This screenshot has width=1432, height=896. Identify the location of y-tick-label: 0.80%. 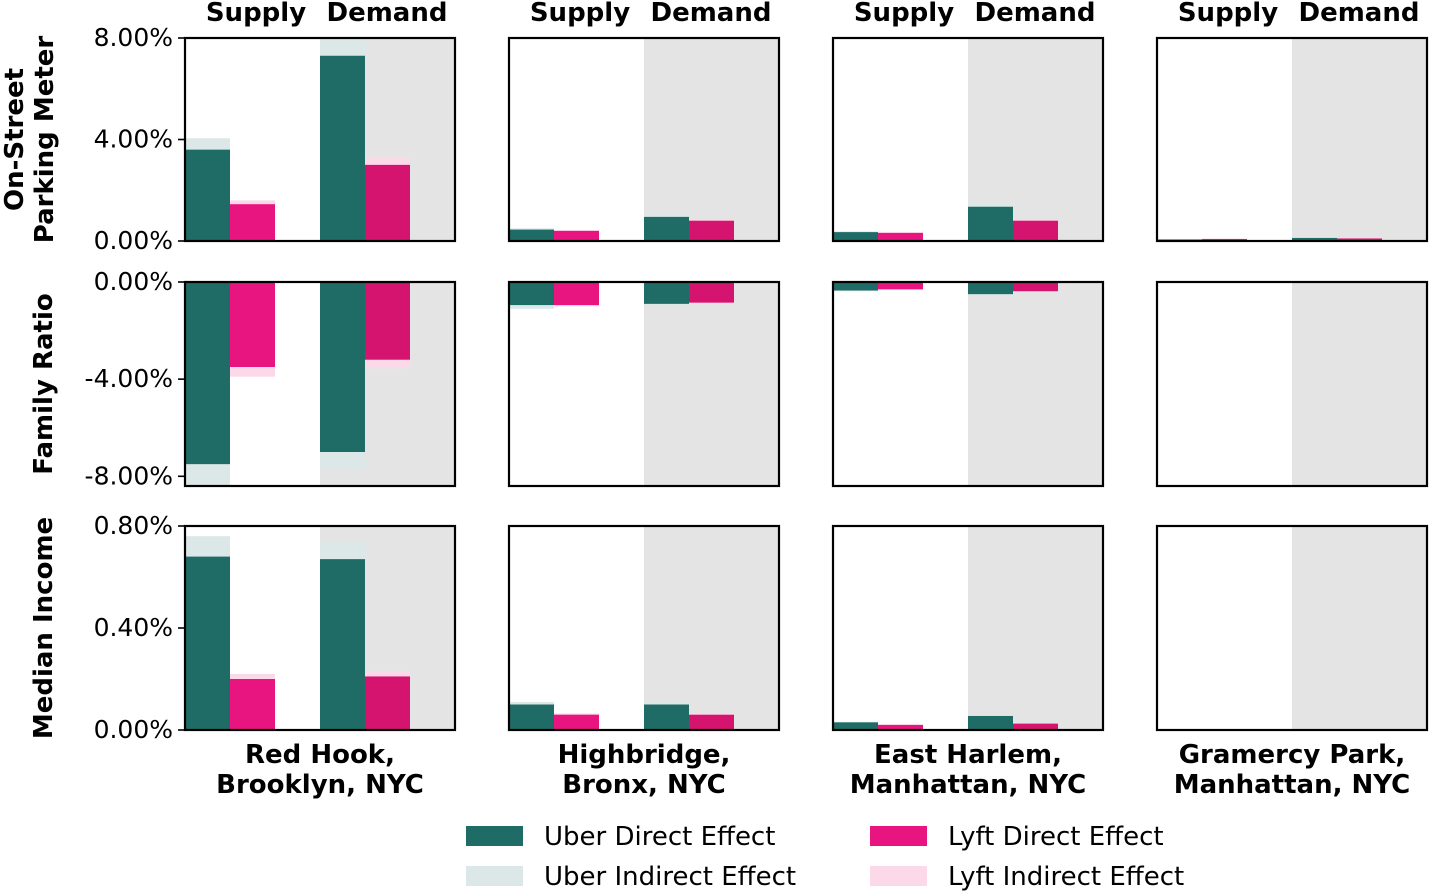
(133, 525).